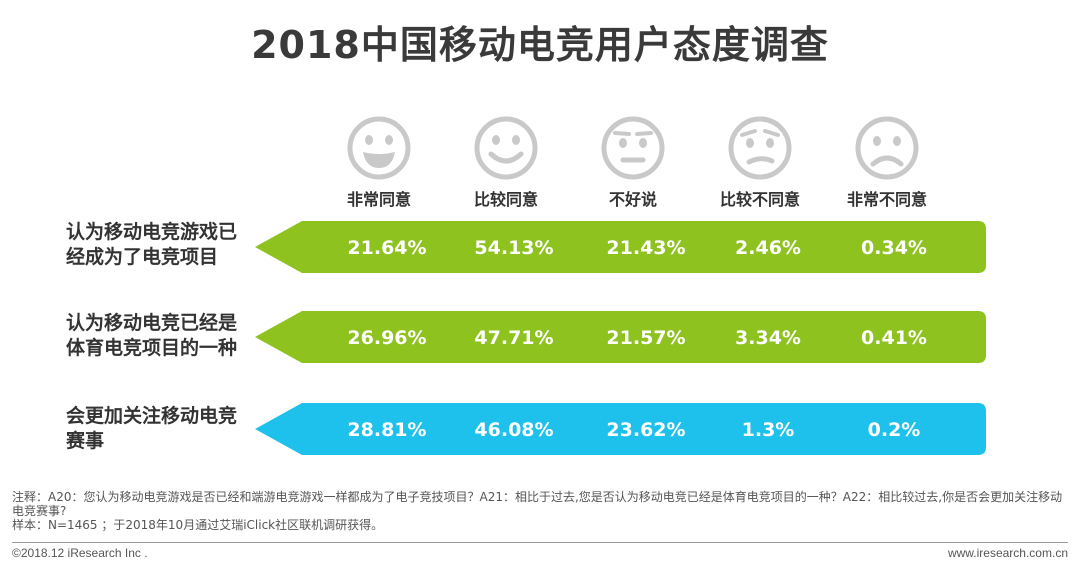  Describe the element at coordinates (894, 338) in the screenshot. I see `value-row-2-col-5: 0.41%` at that location.